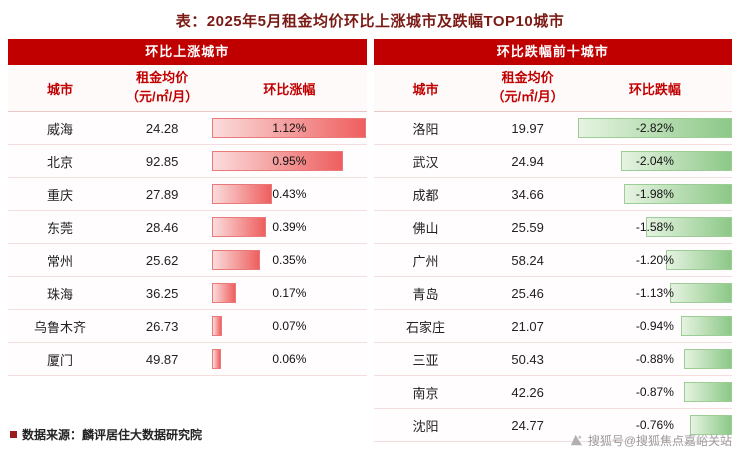 The width and height of the screenshot is (740, 457). What do you see at coordinates (425, 261) in the screenshot?
I see `city-cell: 广州` at bounding box center [425, 261].